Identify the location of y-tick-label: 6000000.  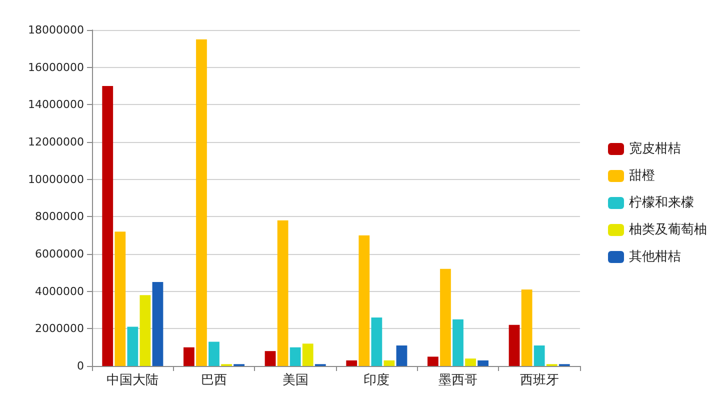
(59, 254).